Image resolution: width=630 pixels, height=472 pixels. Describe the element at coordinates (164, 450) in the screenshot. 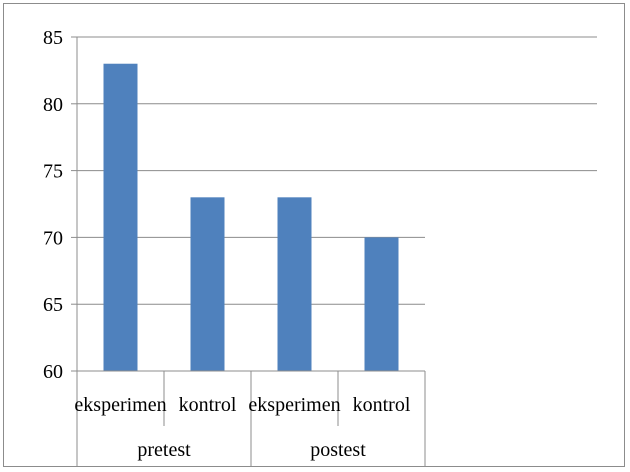

I see `group-label-pretest: pretest` at that location.